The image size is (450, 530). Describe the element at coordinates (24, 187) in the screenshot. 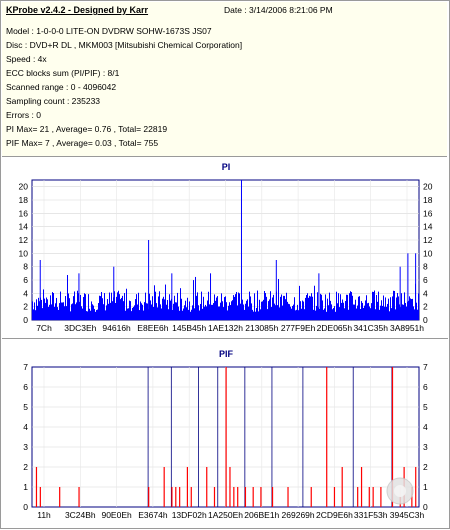

I see `pi-y-tick-left: 20` at that location.